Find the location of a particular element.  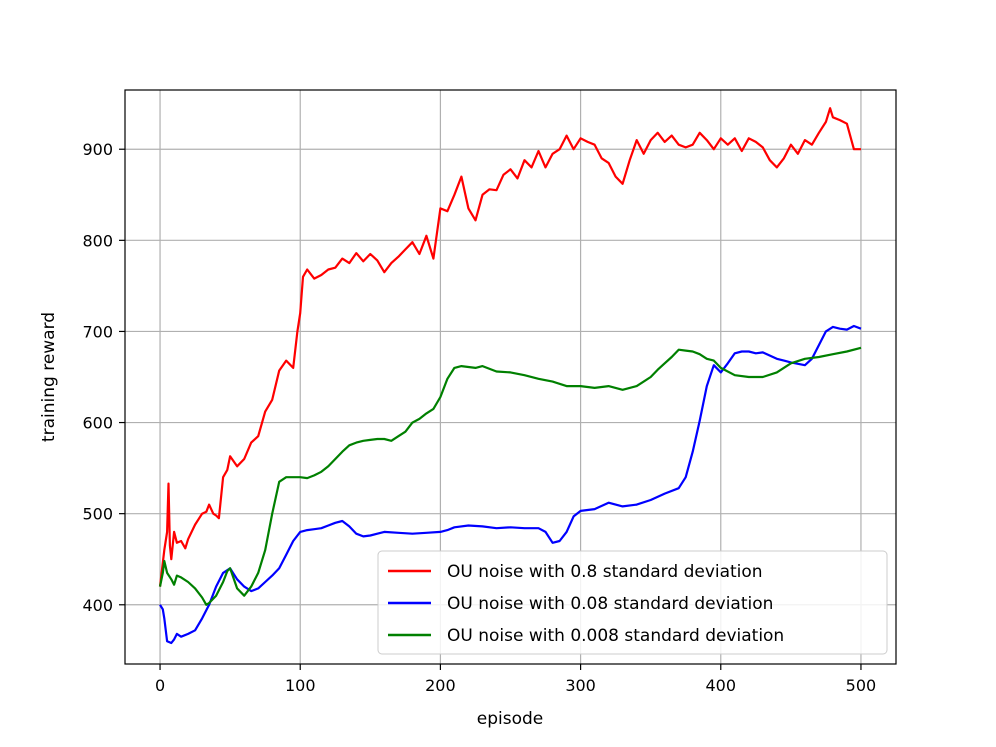

y-tick-label: 600 is located at coordinates (97, 423).